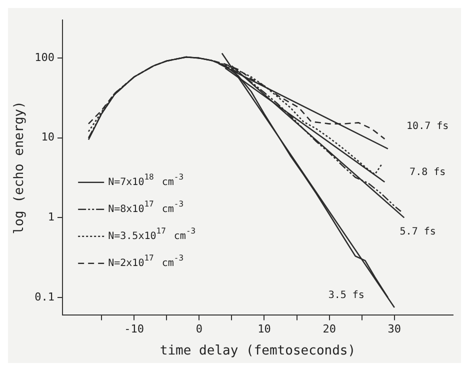 This screenshot has width=469, height=371. What do you see at coordinates (134, 329) in the screenshot?
I see `x-tick-label: -10` at bounding box center [134, 329].